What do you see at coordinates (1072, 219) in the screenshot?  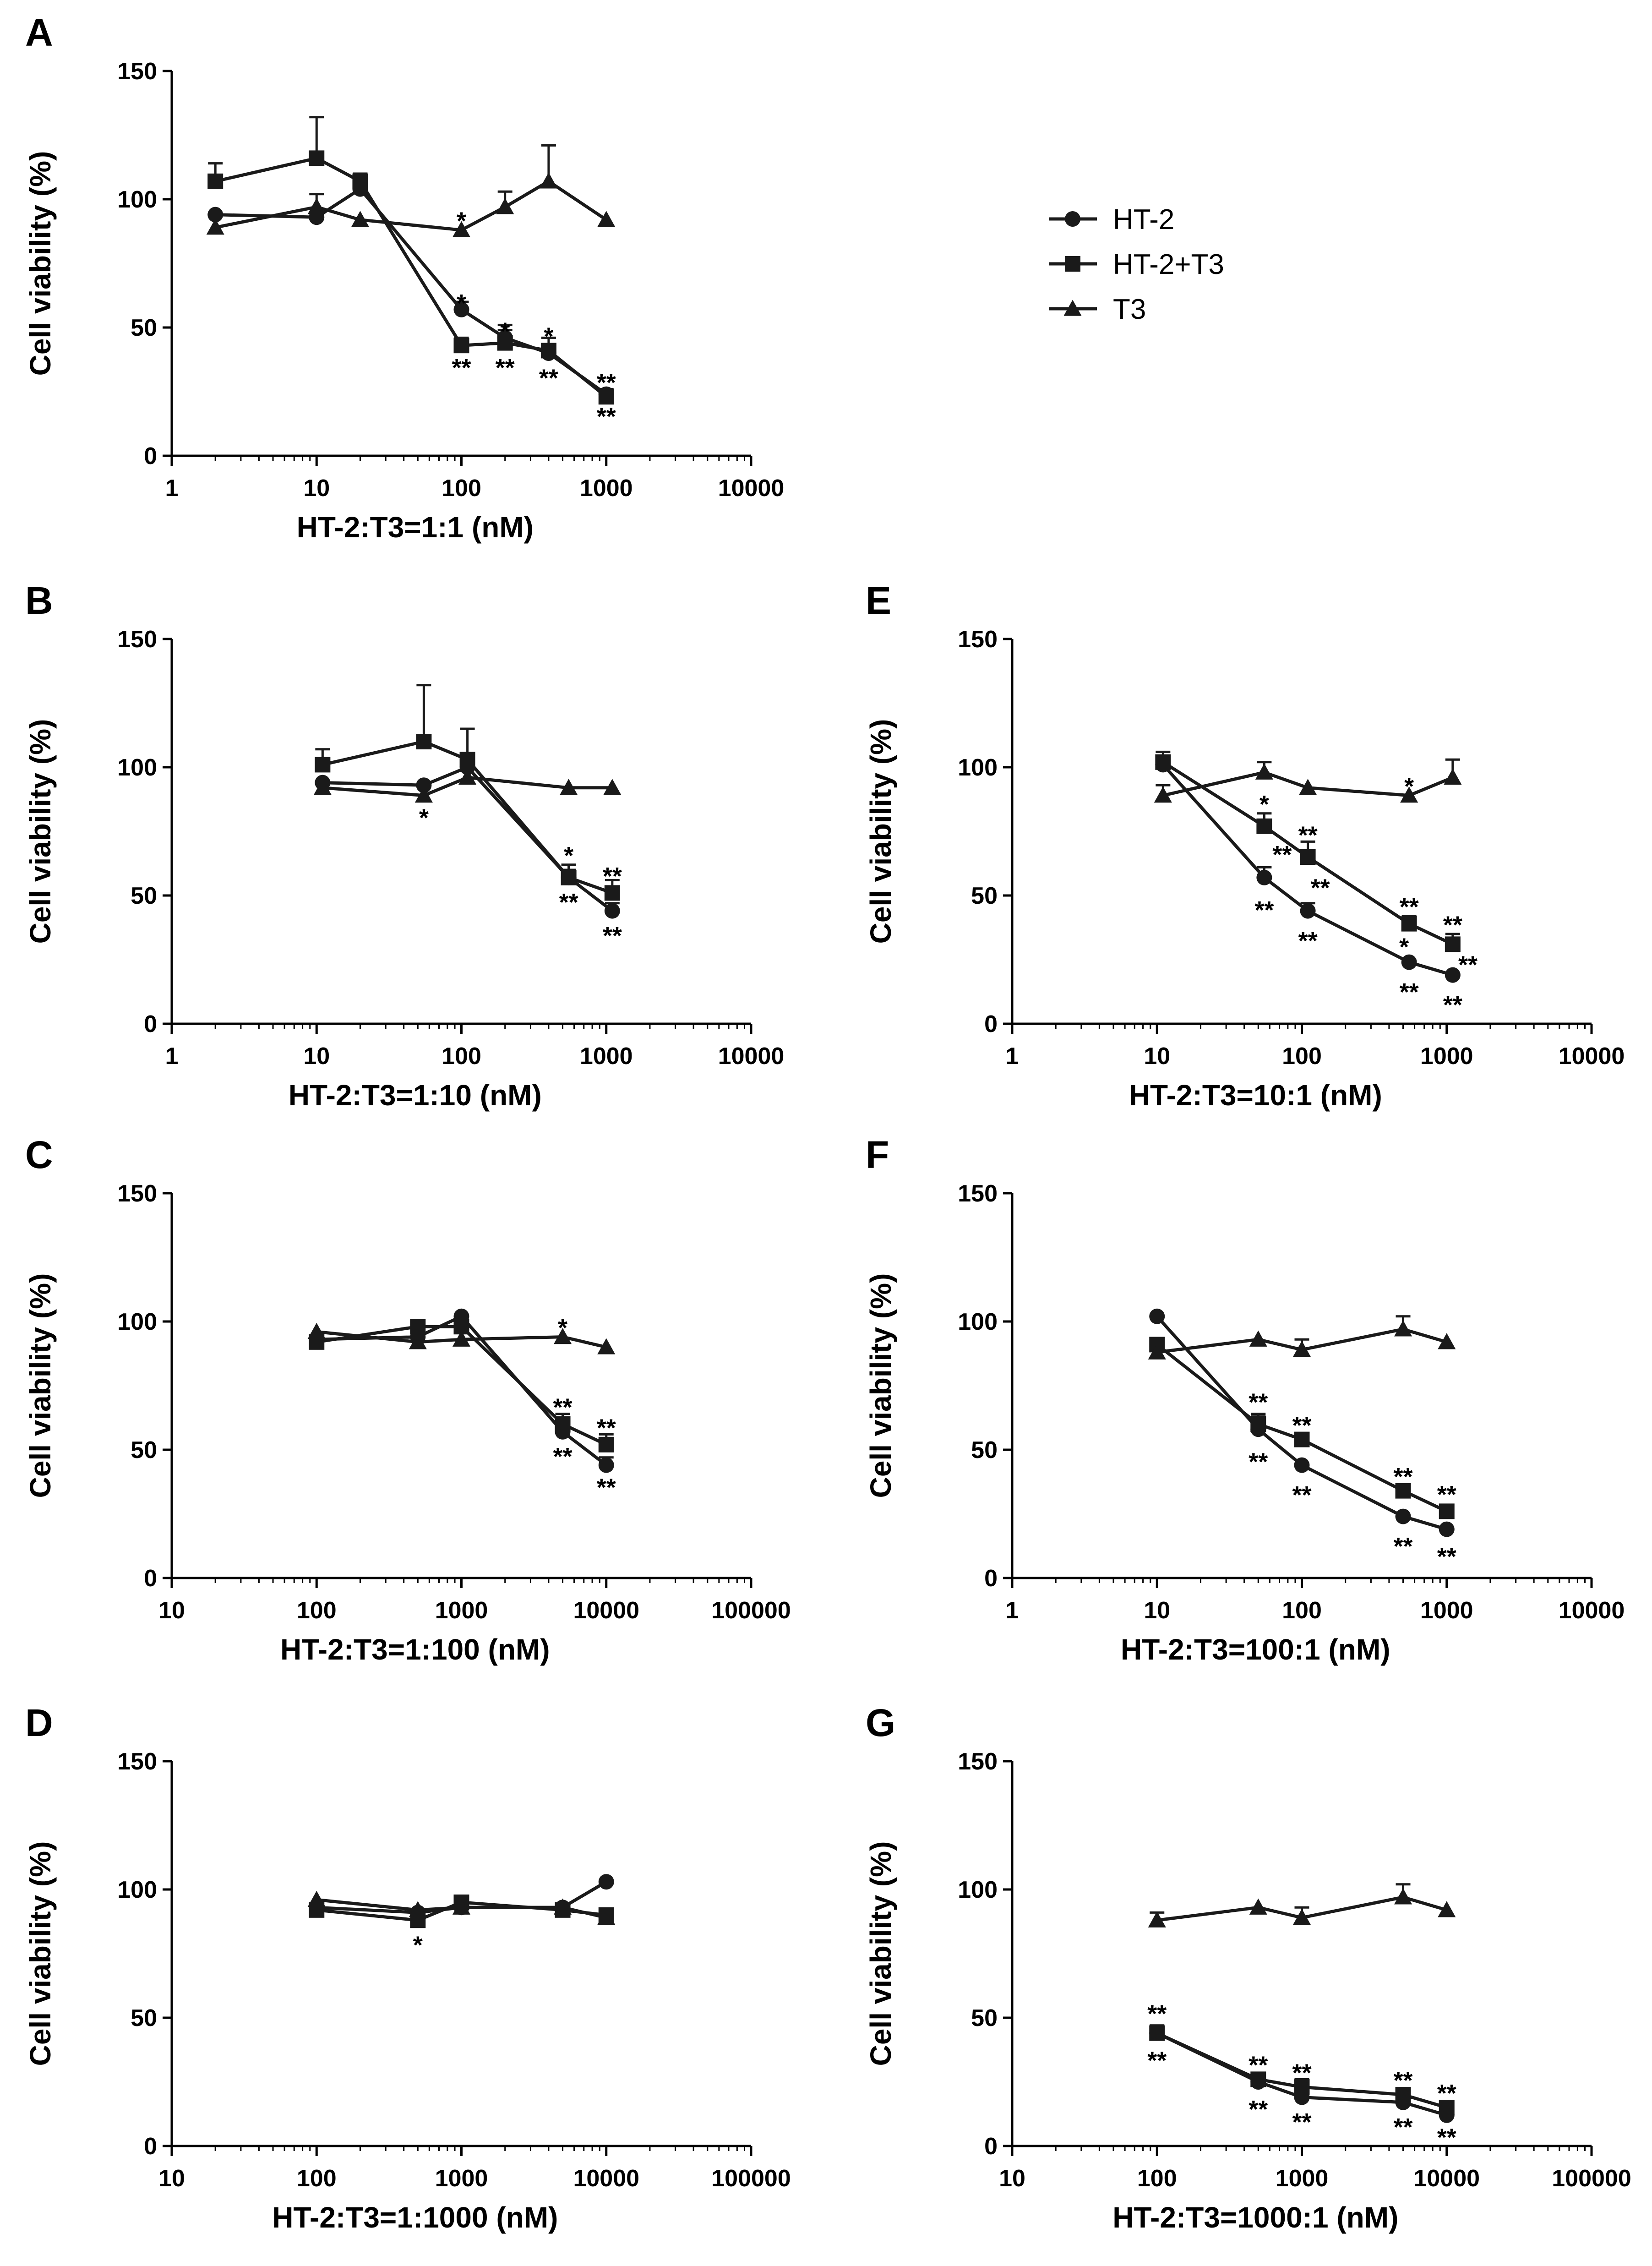 I see `legend-marker-circle` at bounding box center [1072, 219].